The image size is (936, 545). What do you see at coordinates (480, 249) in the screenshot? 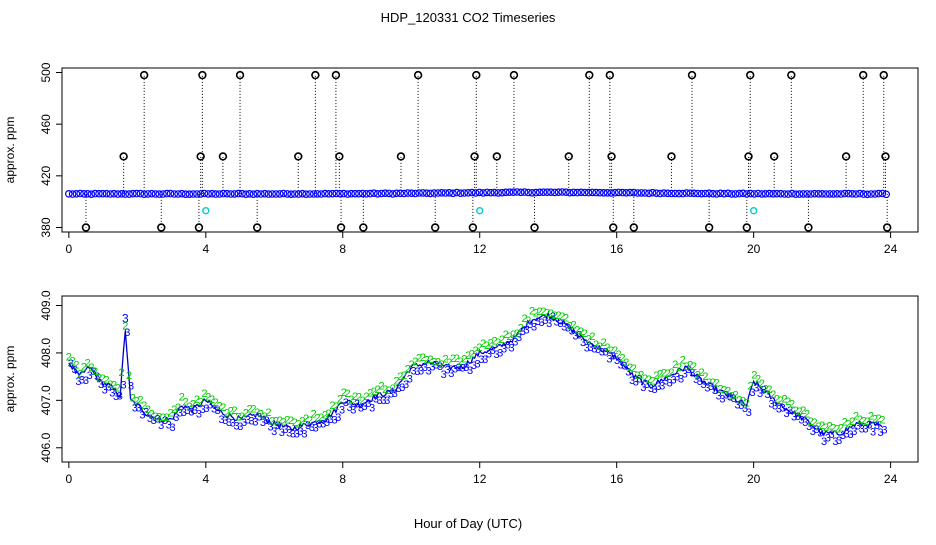
I see `x-tick-label: 12` at bounding box center [480, 249].